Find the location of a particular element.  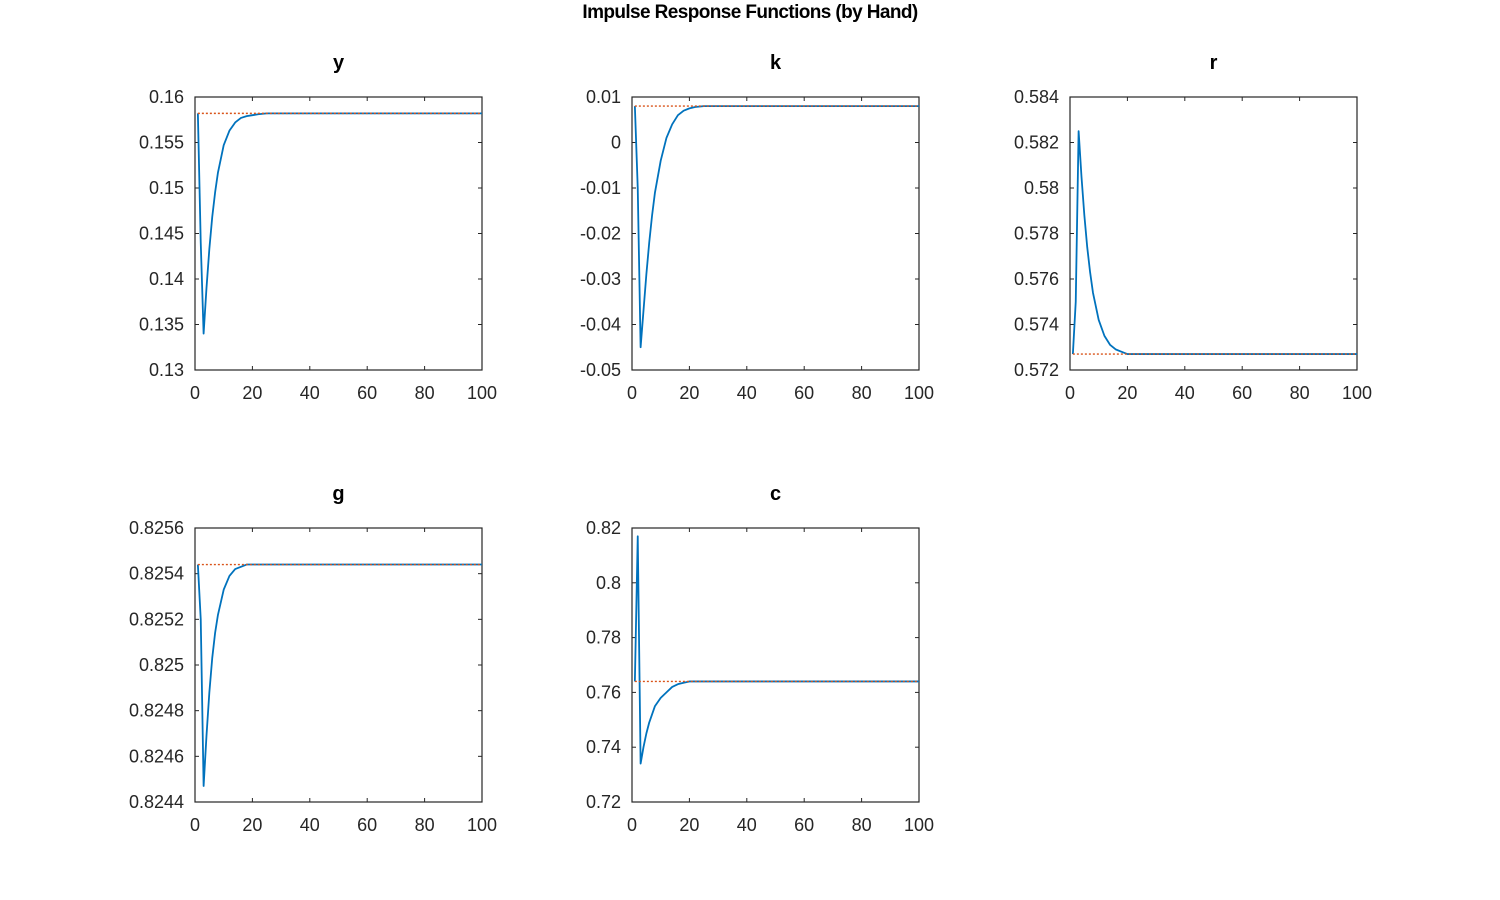

subplot-c: 0 20 40 60 80 100 0.72 0.74 0.76 0.78 0.8 0.82 c is located at coordinates (760, 659).